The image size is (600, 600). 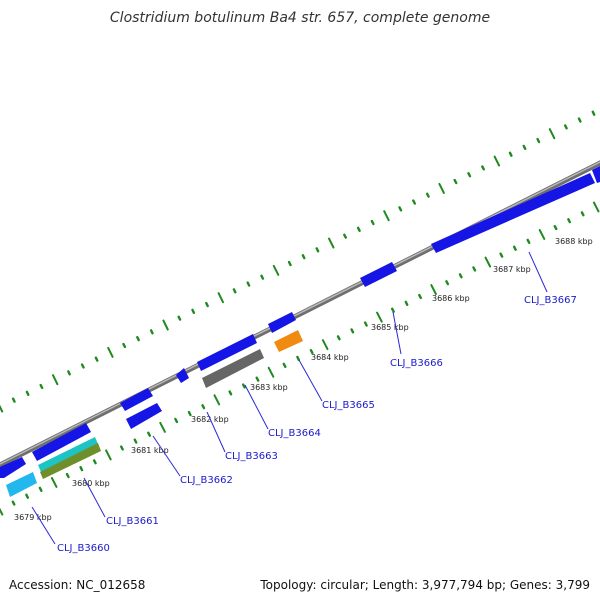 What do you see at coordinates (150, 450) in the screenshot?
I see `kbp-label: 3681 kbp` at bounding box center [150, 450].